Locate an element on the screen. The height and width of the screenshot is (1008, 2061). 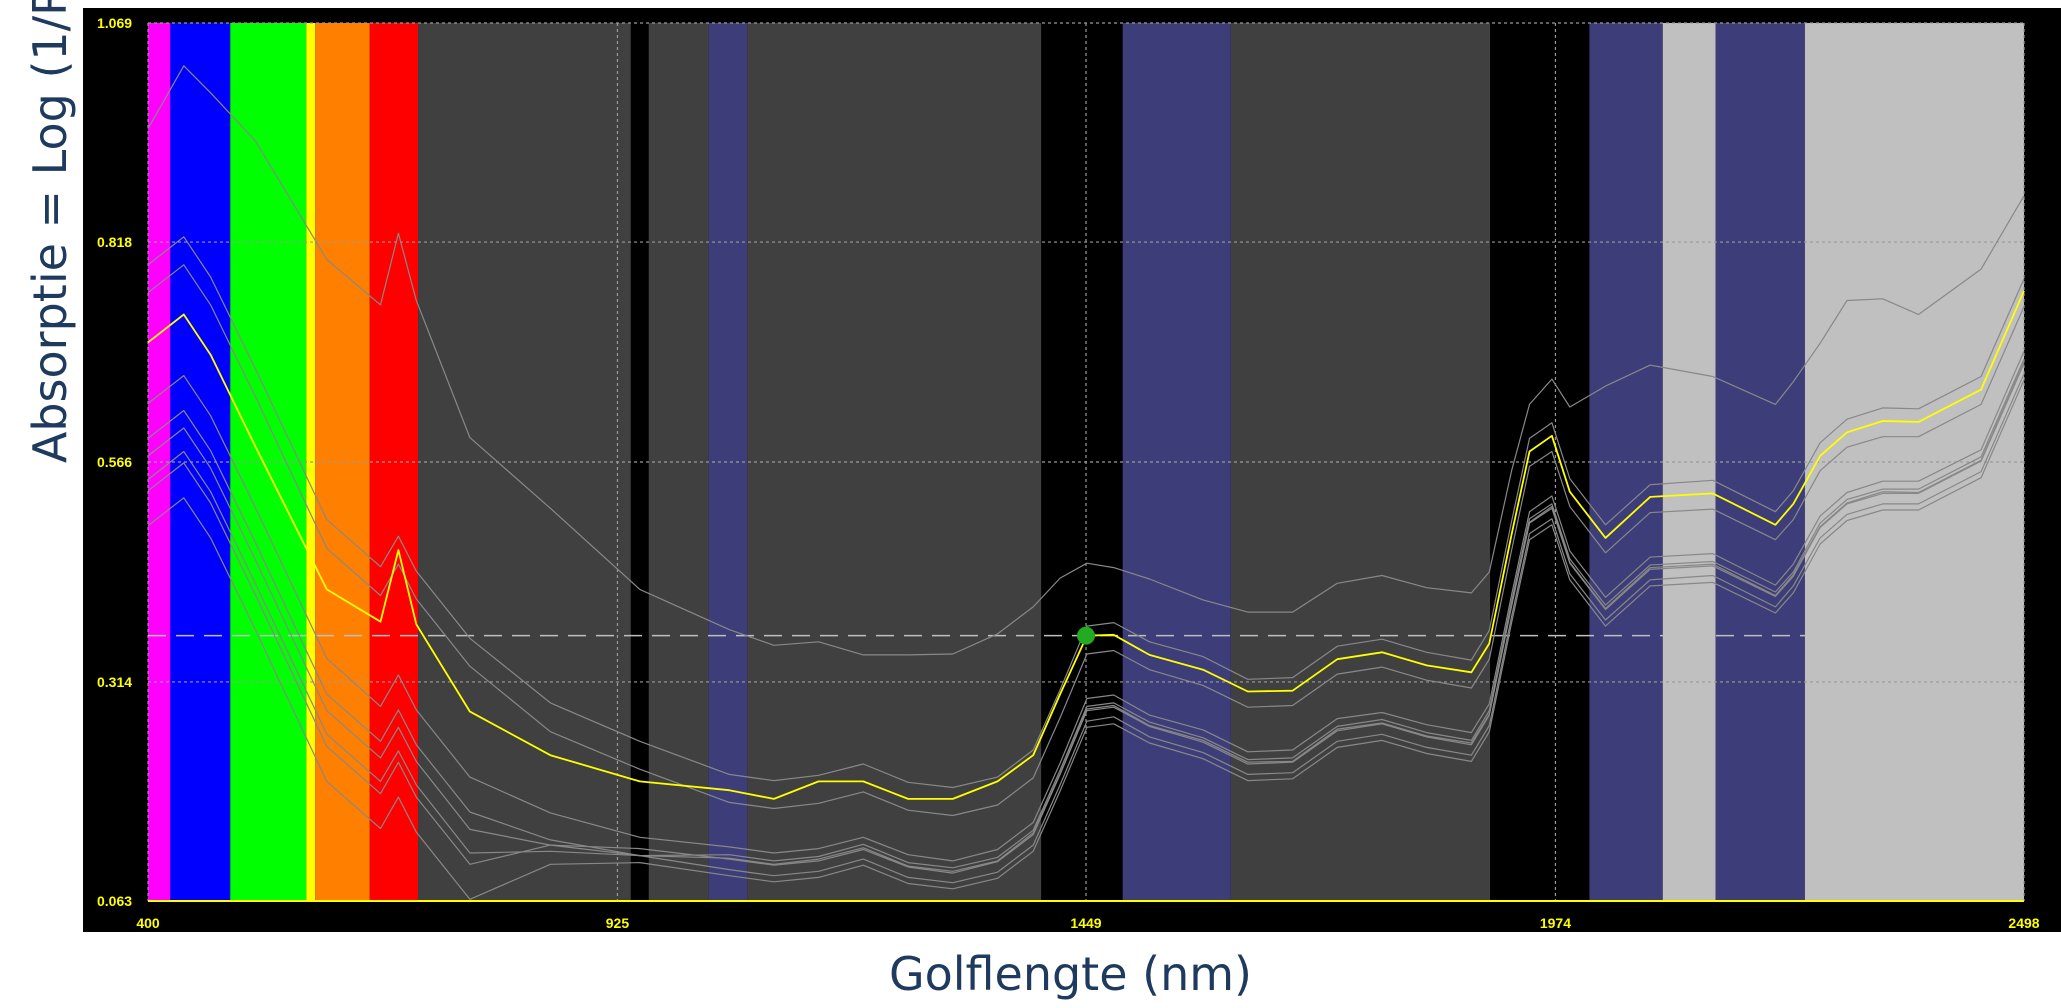
y-tick-label: 0.063 is located at coordinates (114, 901).